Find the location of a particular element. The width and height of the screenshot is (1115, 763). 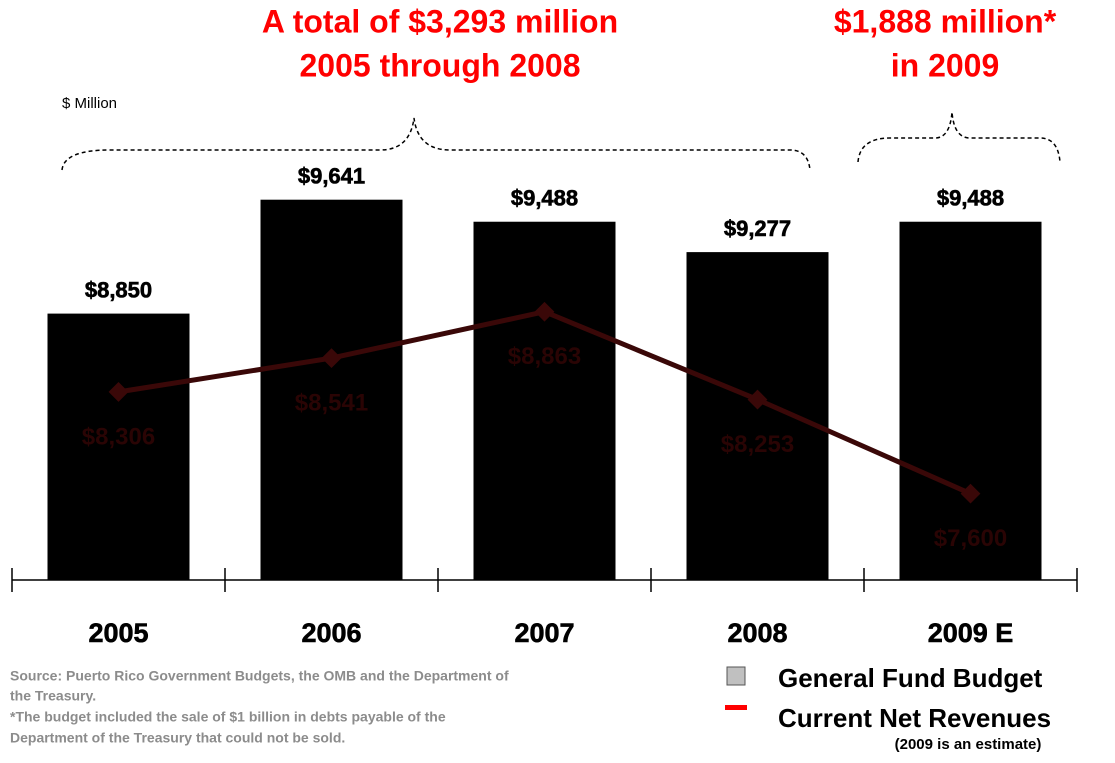

y-label: $ Million is located at coordinates (89, 103).